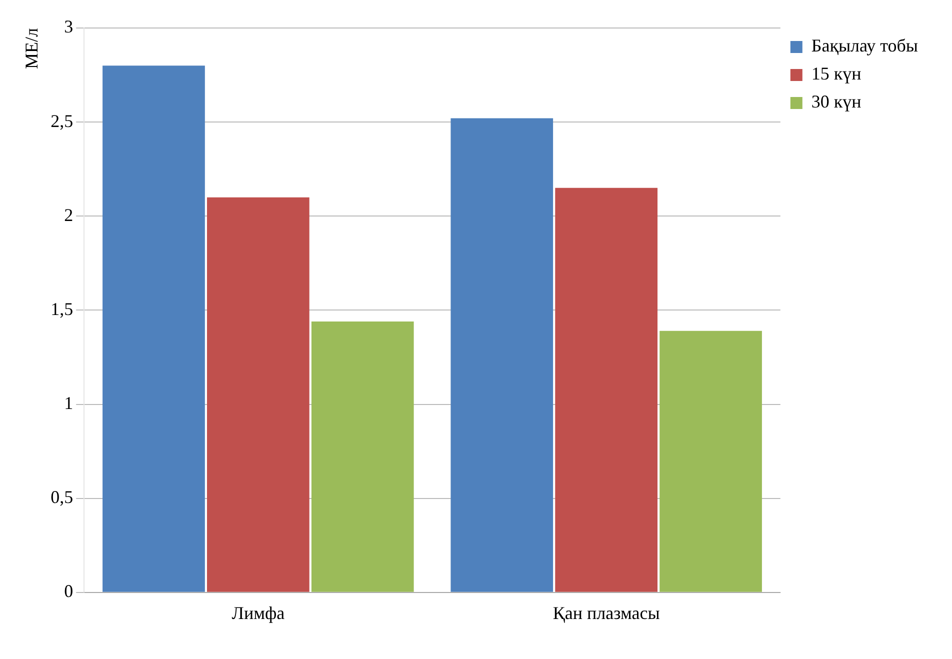 Image resolution: width=952 pixels, height=659 pixels. What do you see at coordinates (69, 403) in the screenshot?
I see `y-tick-label: 1` at bounding box center [69, 403].